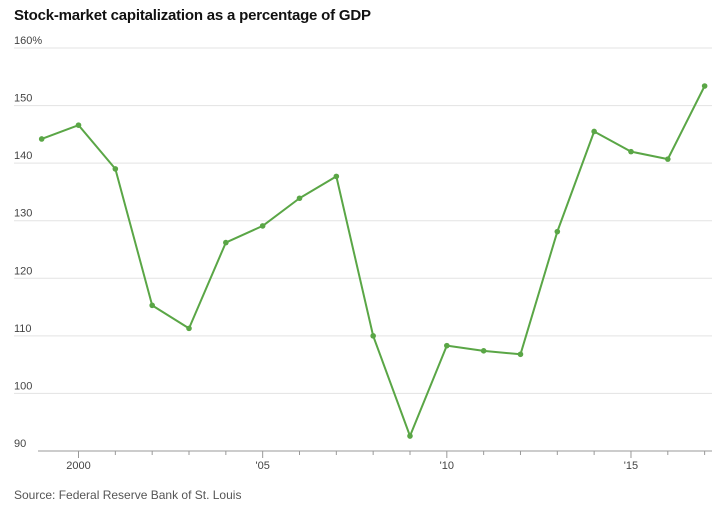 The height and width of the screenshot is (509, 727). What do you see at coordinates (23, 271) in the screenshot?
I see `y-tick-label: 120` at bounding box center [23, 271].